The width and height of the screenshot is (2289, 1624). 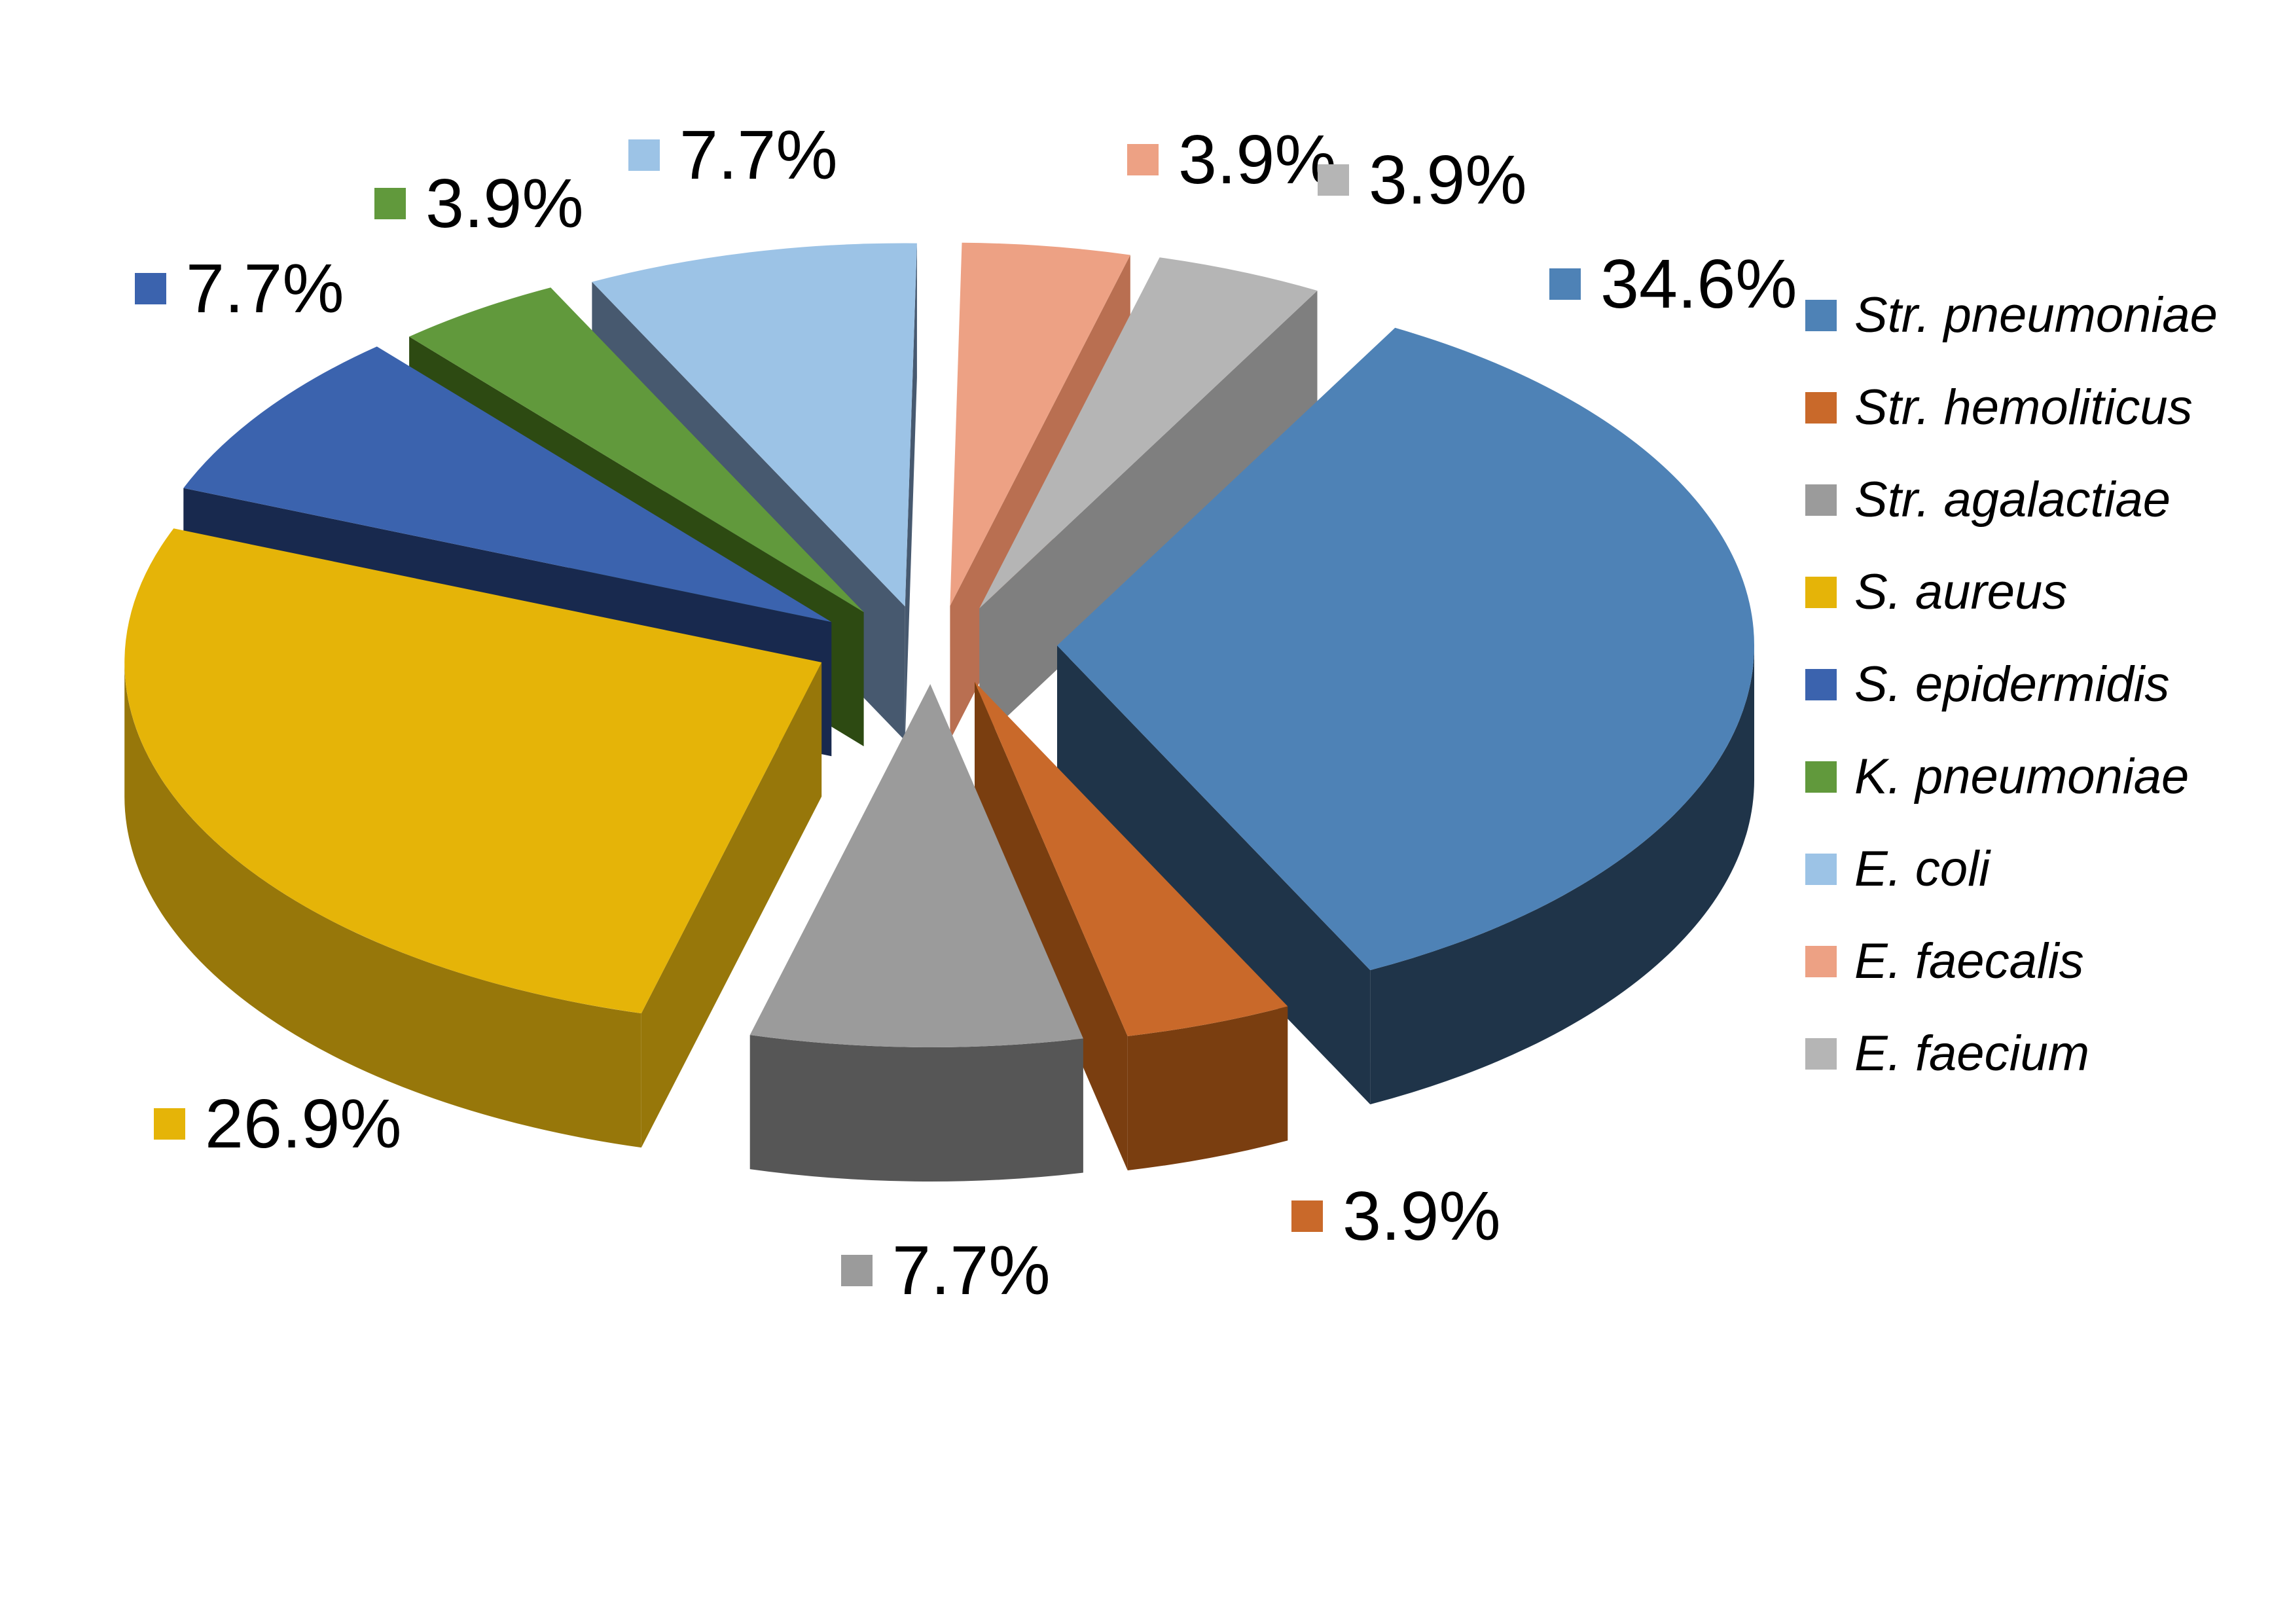 I want to click on pie-slice-e-faecium, so click(x=1148, y=433).